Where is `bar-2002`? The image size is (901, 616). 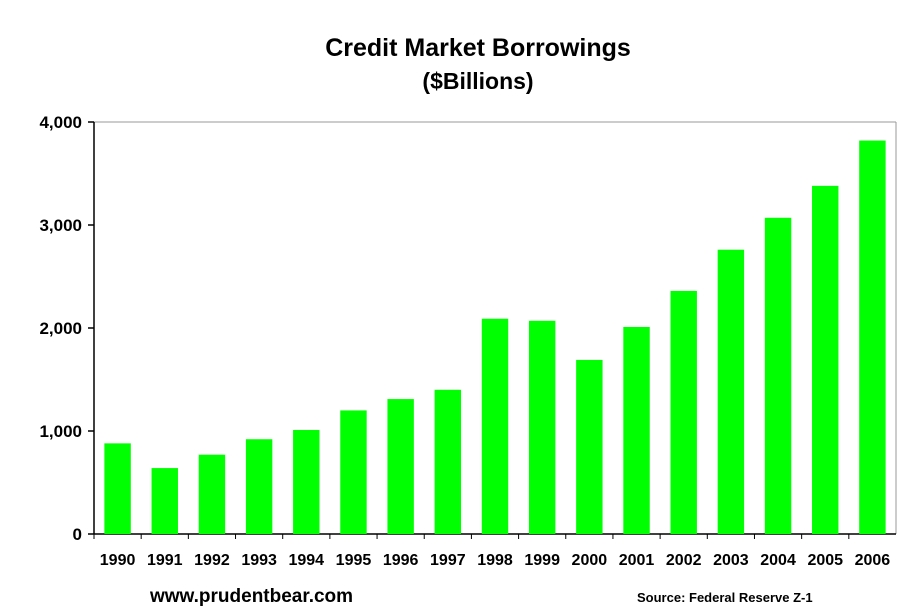
bar-2002 is located at coordinates (683, 412).